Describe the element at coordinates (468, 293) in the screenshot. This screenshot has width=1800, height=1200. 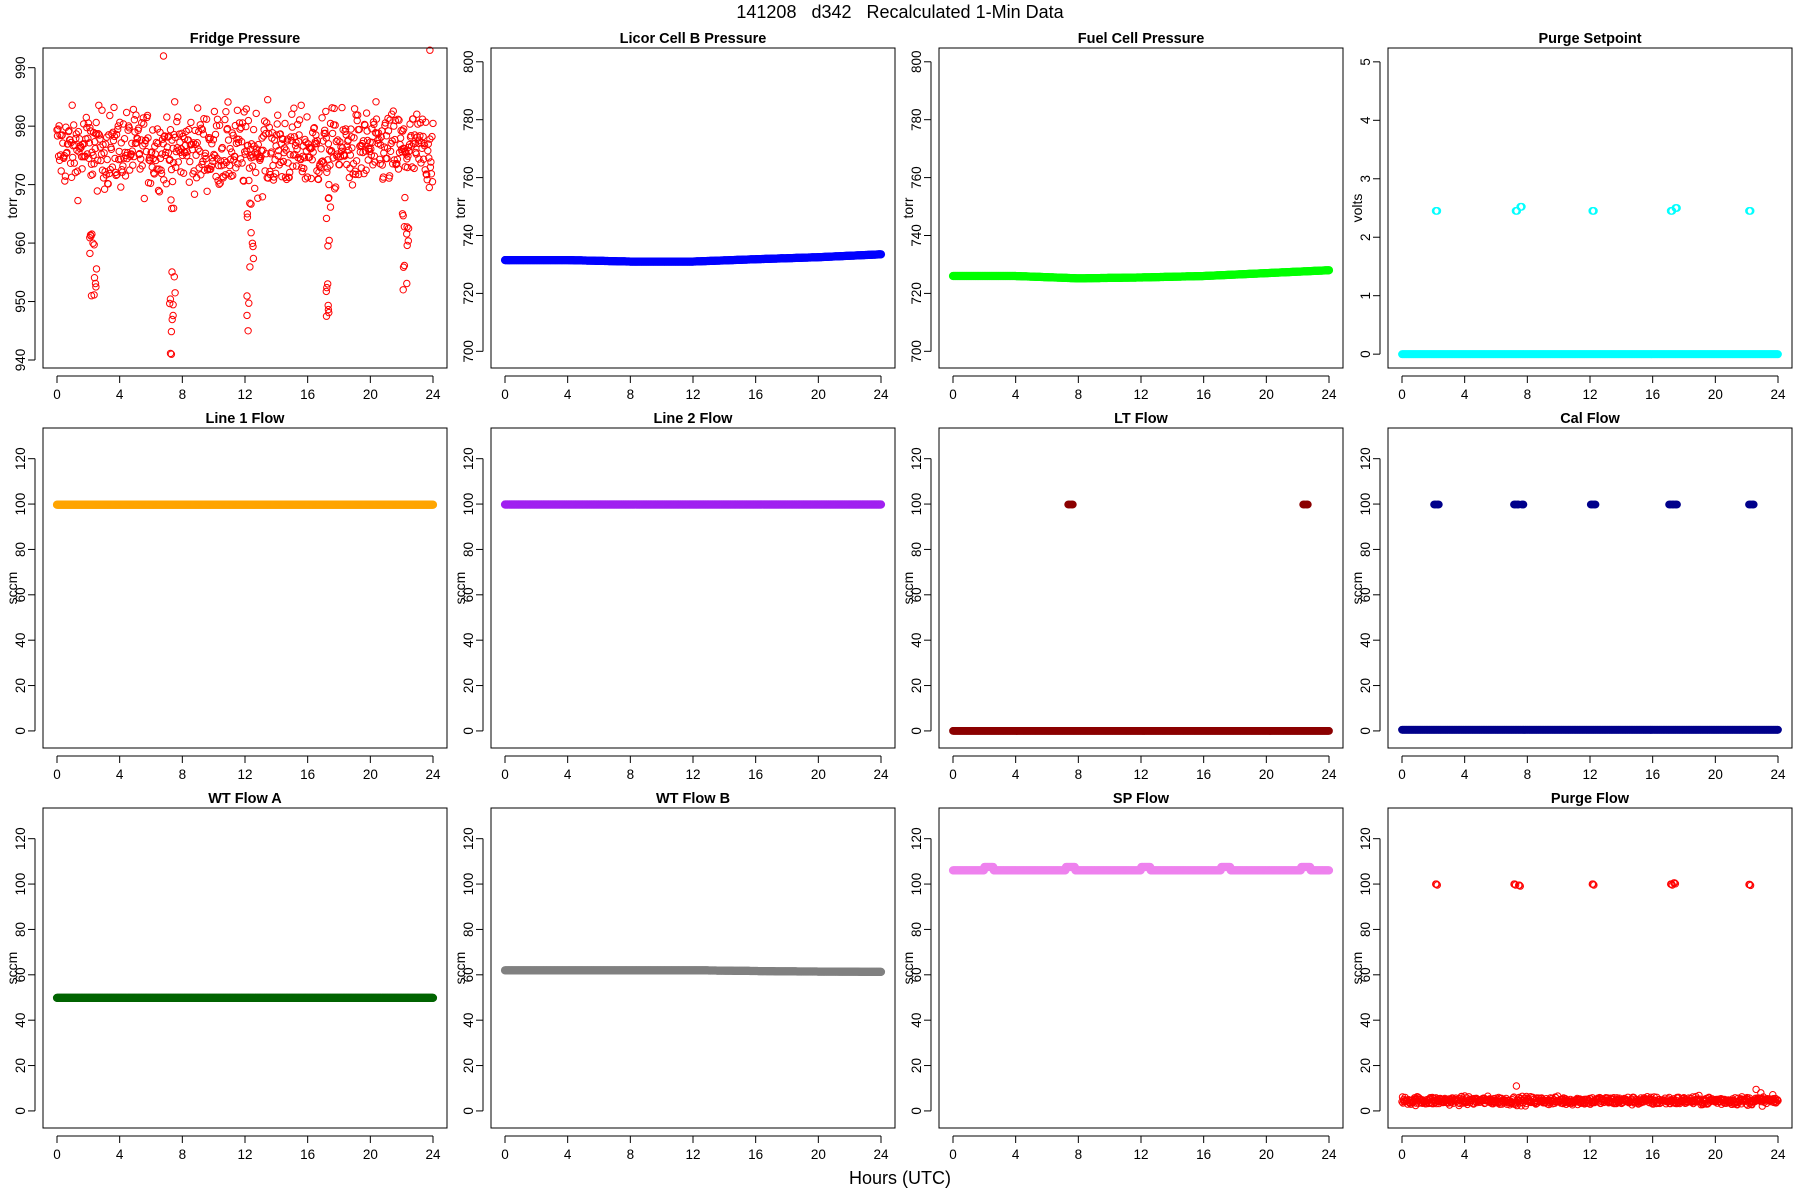
I see `y-tick-label: 720` at that location.